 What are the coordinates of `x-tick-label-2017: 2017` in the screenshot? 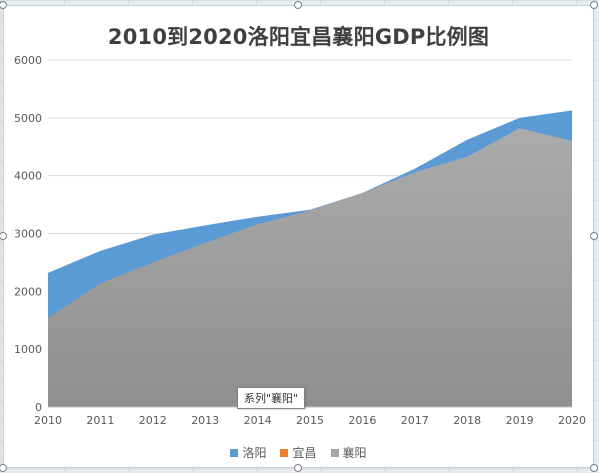 It's located at (415, 420).